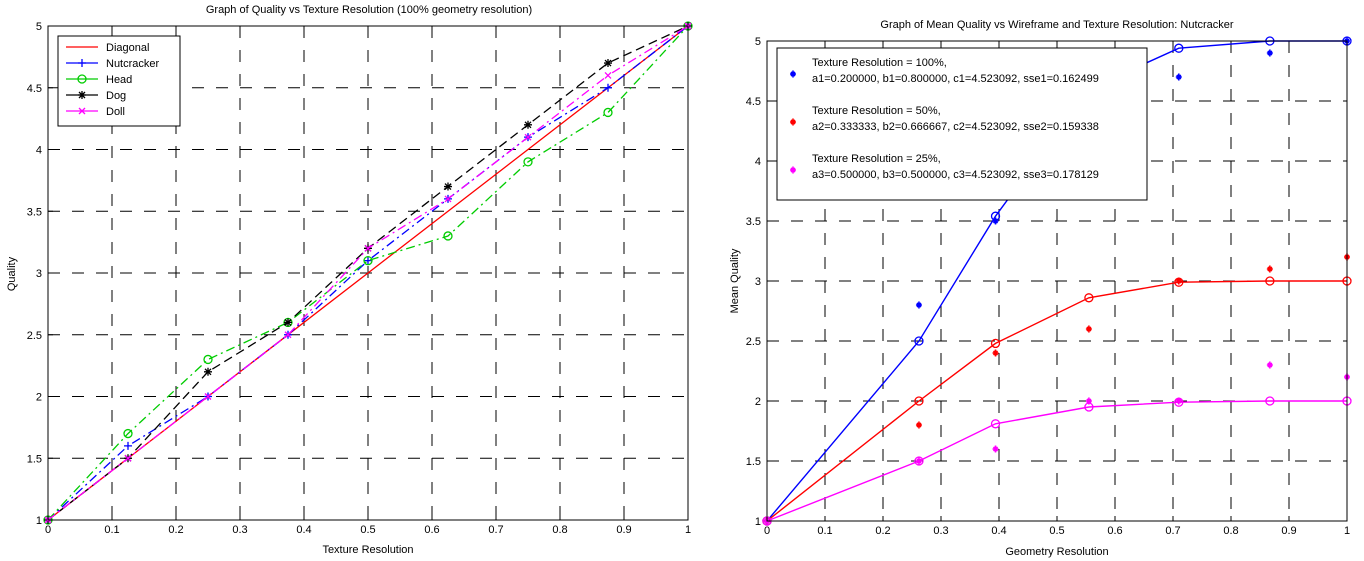 The height and width of the screenshot is (561, 1364). What do you see at coordinates (133, 64) in the screenshot?
I see `chart1-legend-label-nutcracker: Nutcracker` at bounding box center [133, 64].